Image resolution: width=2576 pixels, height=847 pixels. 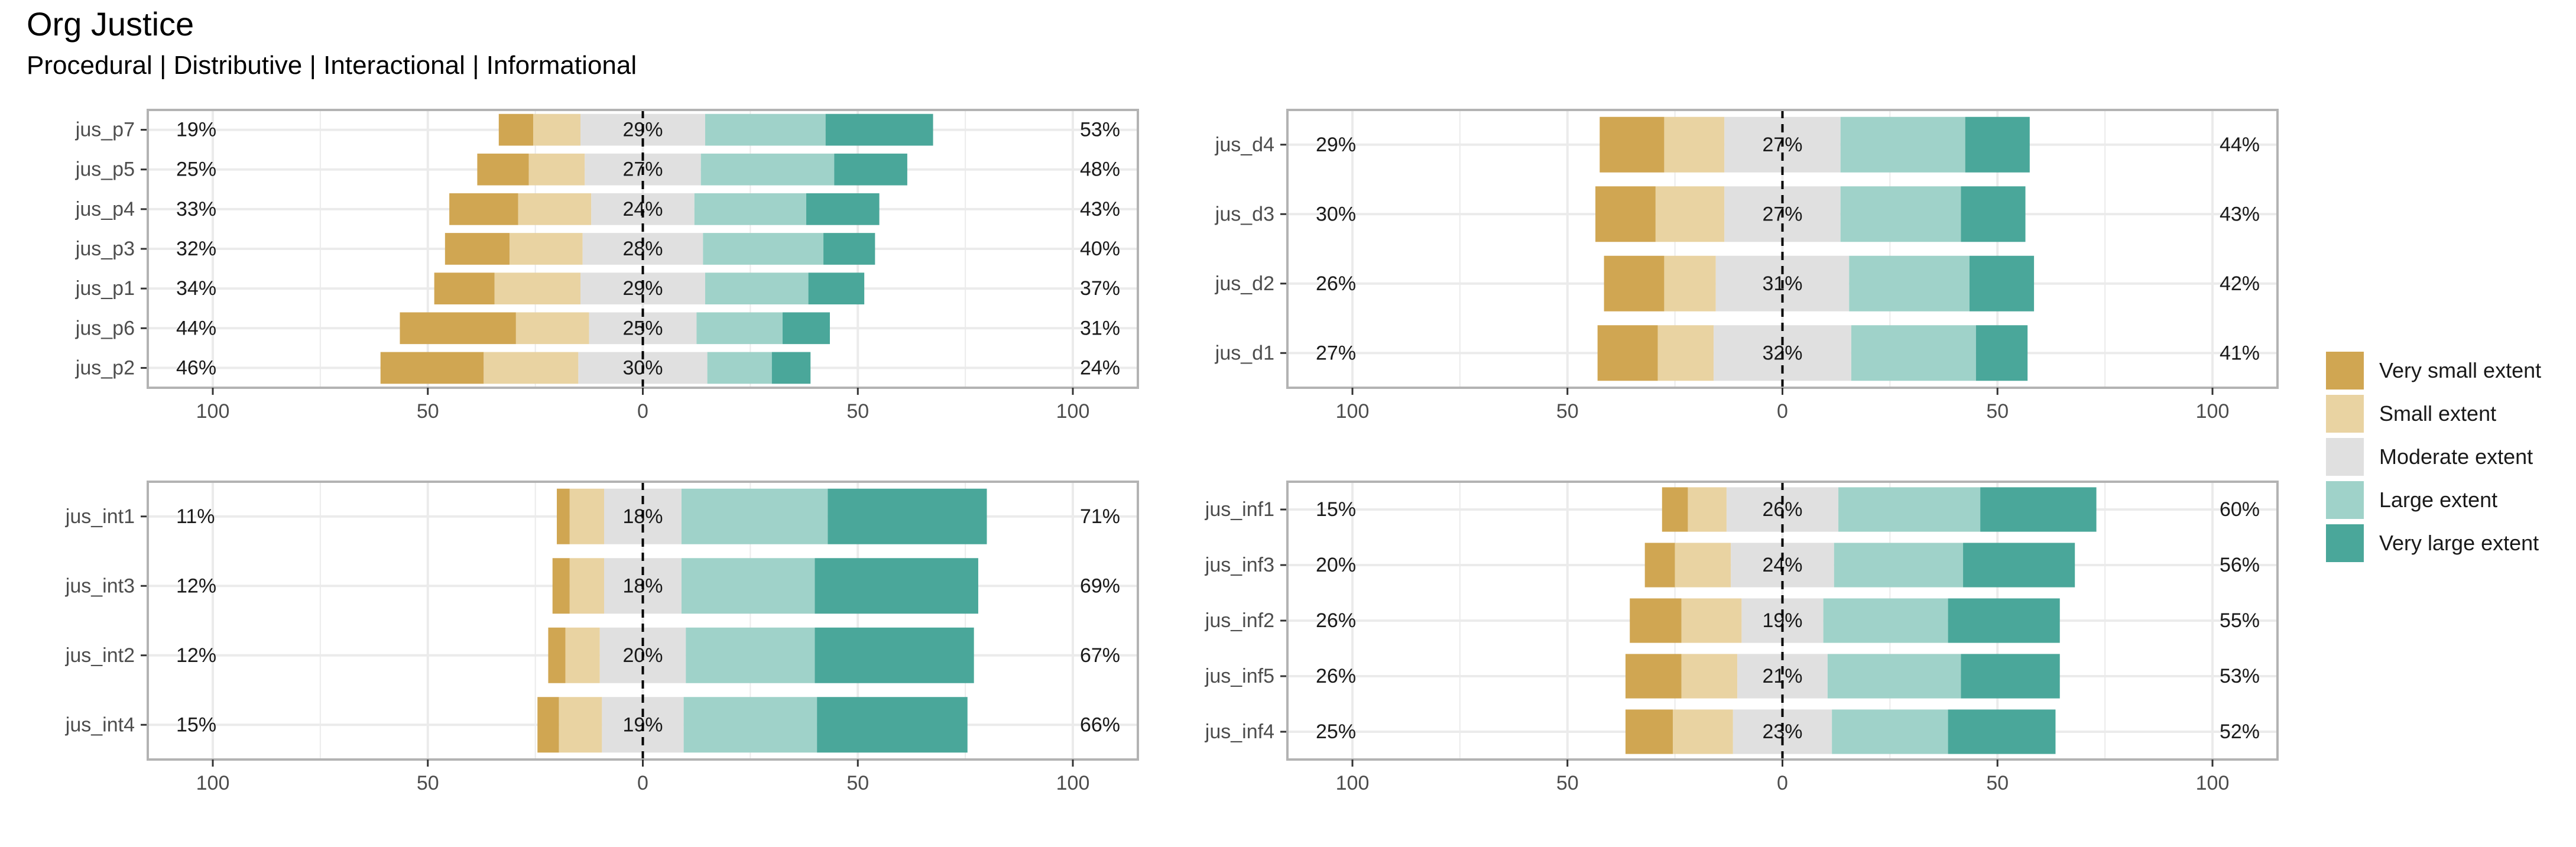 I want to click on category-label: jus_int3, so click(x=100, y=586).